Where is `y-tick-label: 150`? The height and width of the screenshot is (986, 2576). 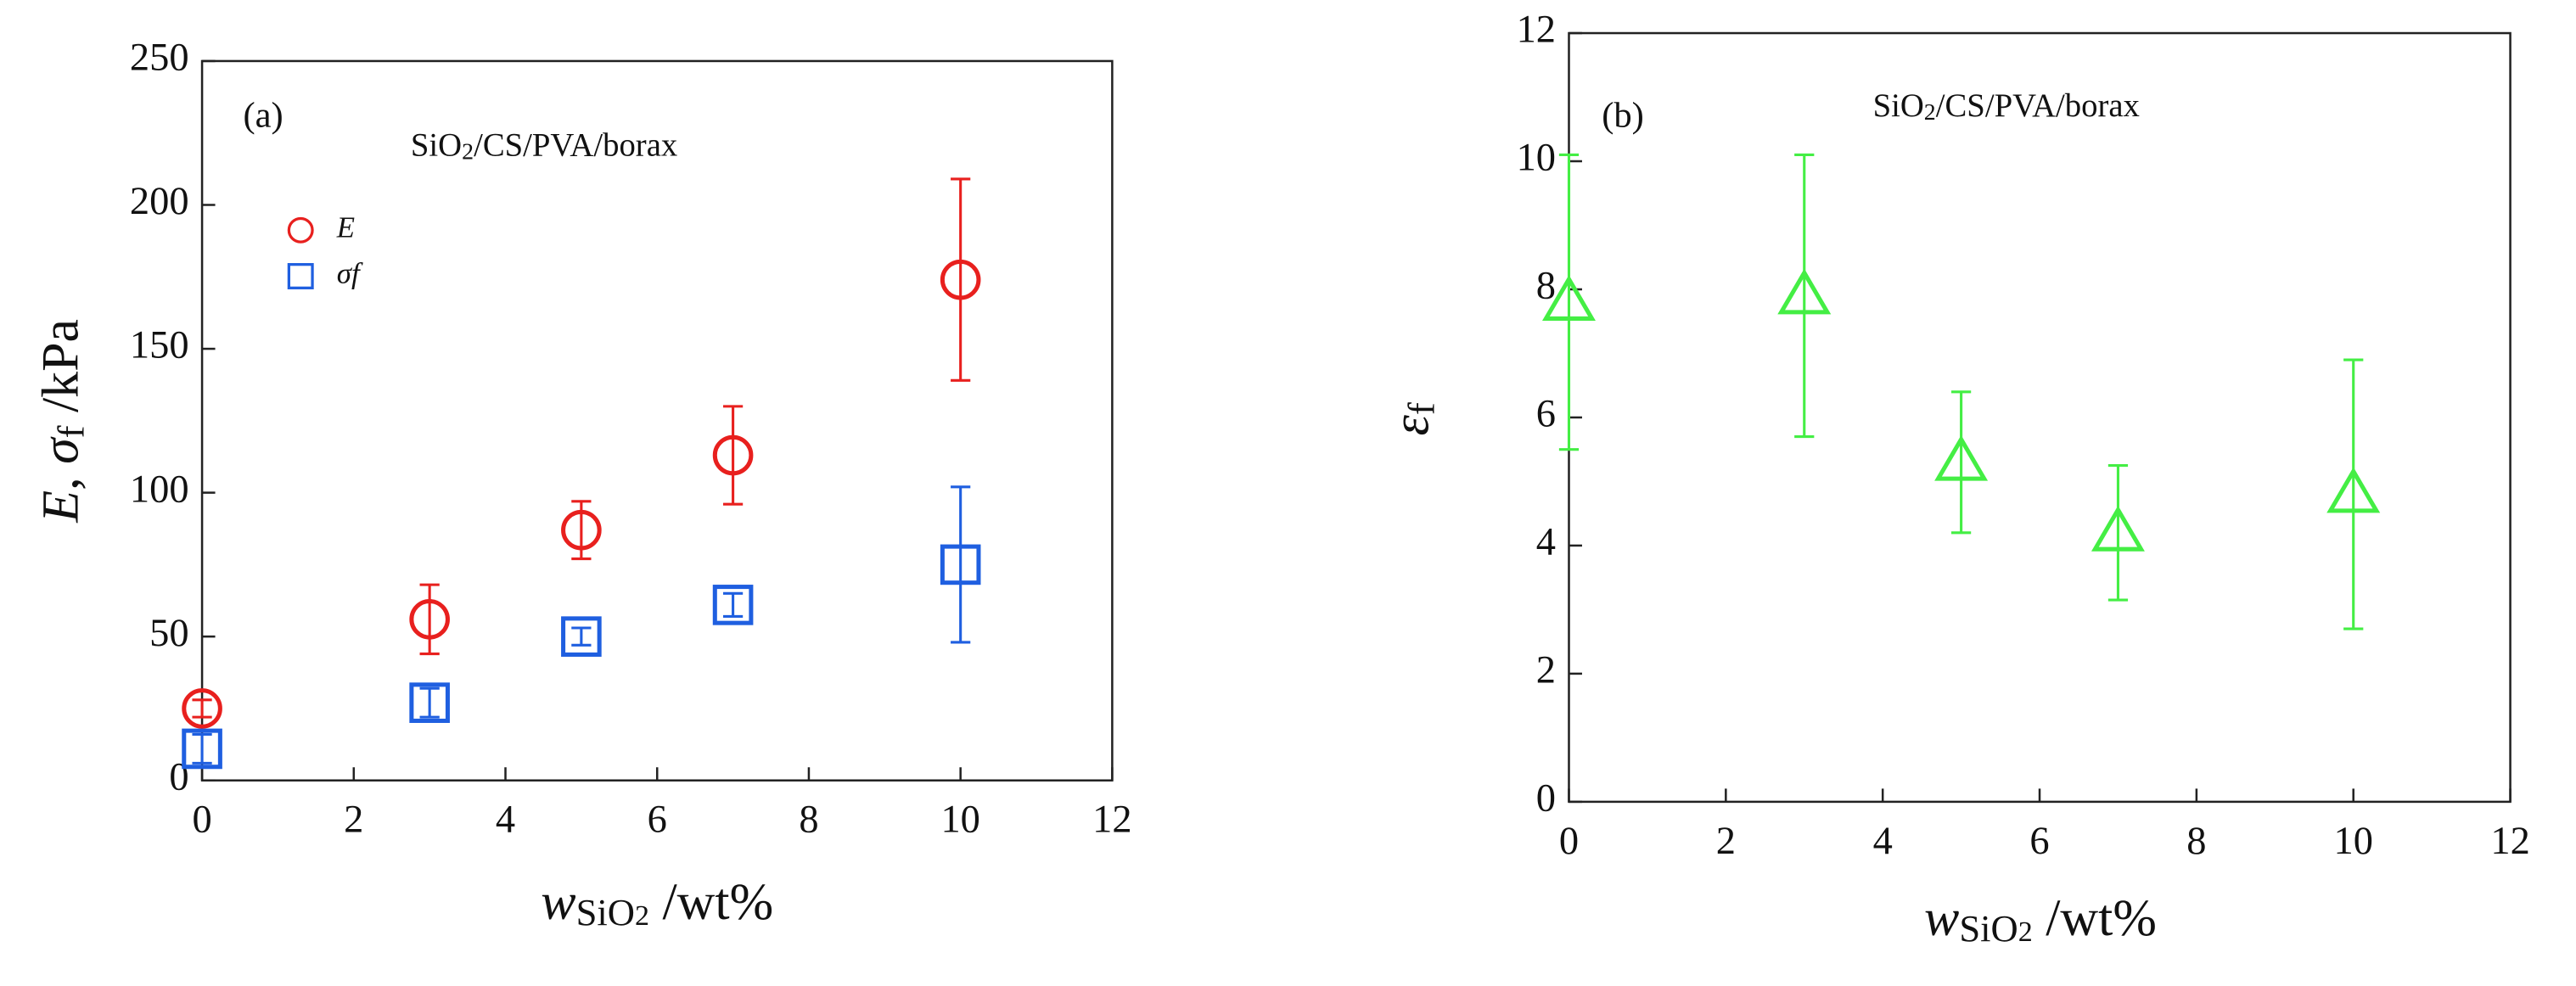
y-tick-label: 150 is located at coordinates (159, 345).